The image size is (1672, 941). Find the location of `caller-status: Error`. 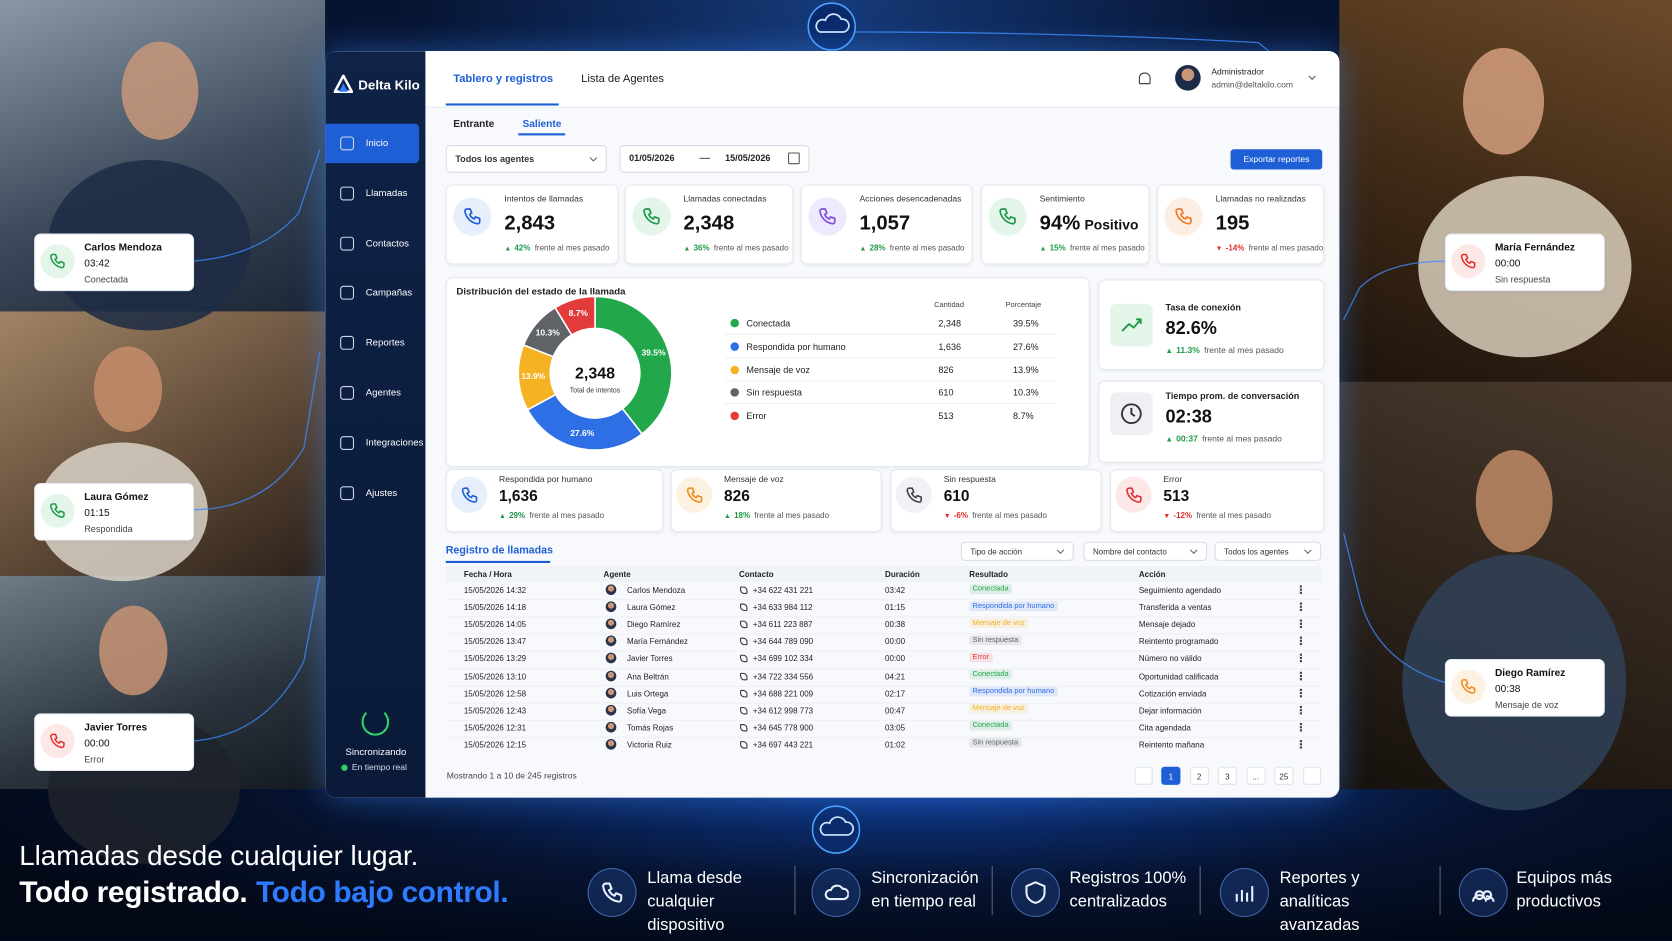

caller-status: Error is located at coordinates (94, 759).